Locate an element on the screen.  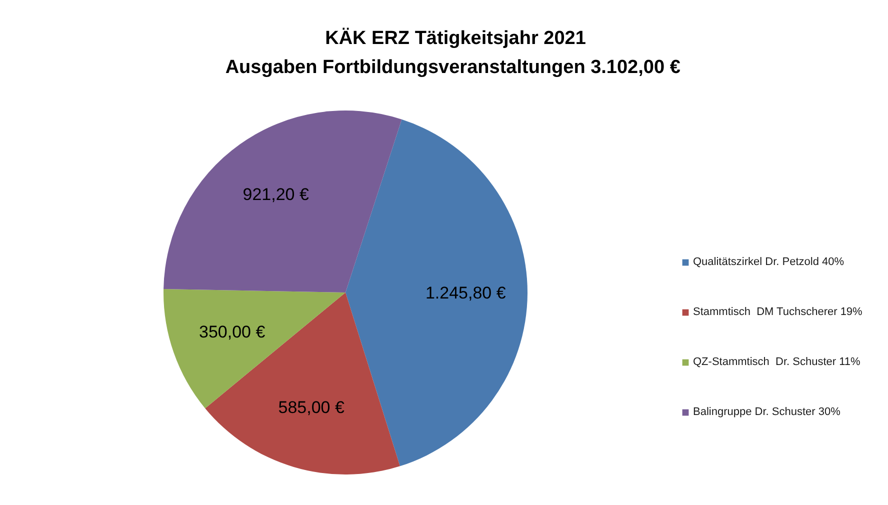
data-label: 585,00 € is located at coordinates (311, 408).